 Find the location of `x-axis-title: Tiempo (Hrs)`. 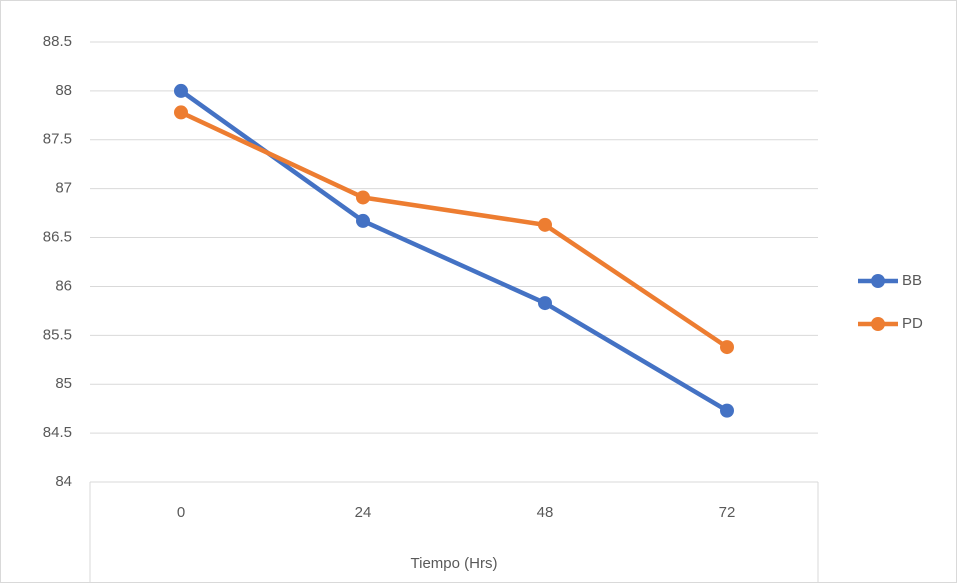

x-axis-title: Tiempo (Hrs) is located at coordinates (454, 563).